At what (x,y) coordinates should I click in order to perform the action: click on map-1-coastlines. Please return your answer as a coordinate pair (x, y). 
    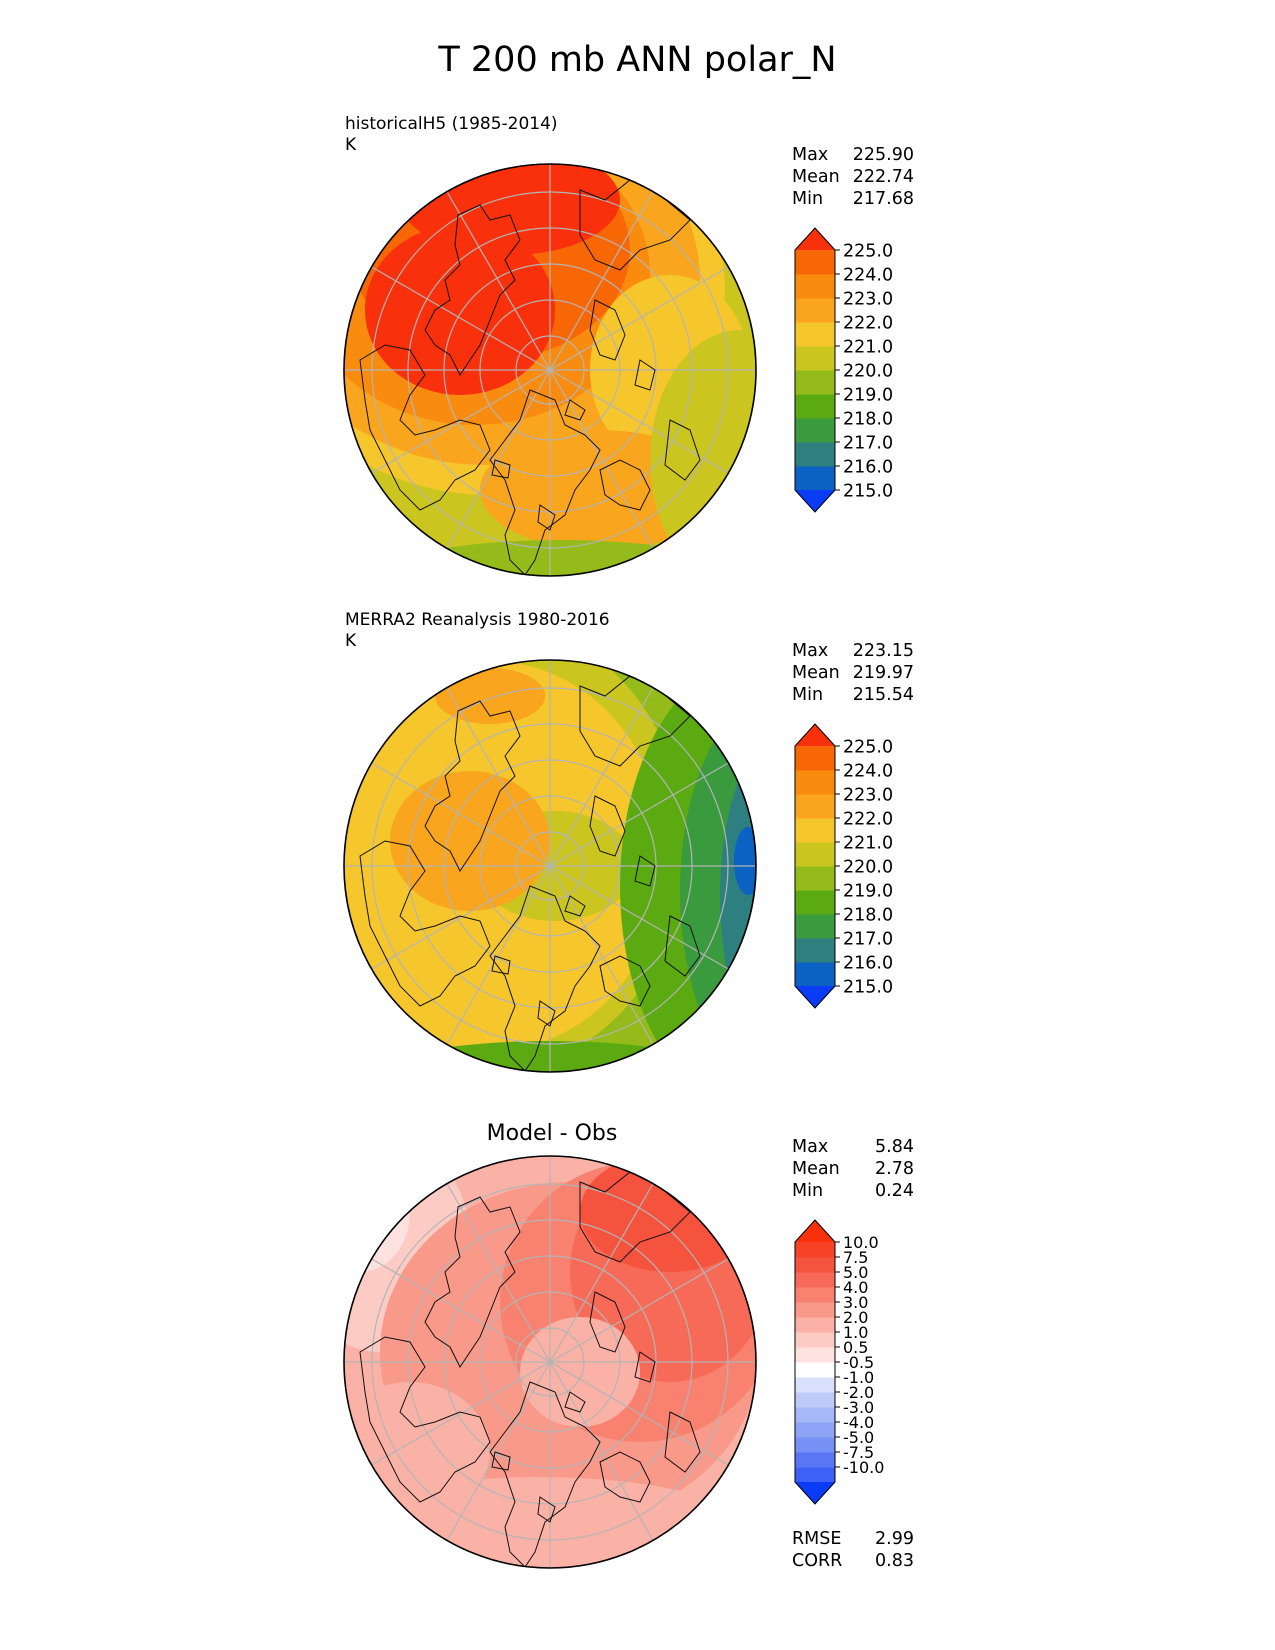
    Looking at the image, I should click on (530, 377).